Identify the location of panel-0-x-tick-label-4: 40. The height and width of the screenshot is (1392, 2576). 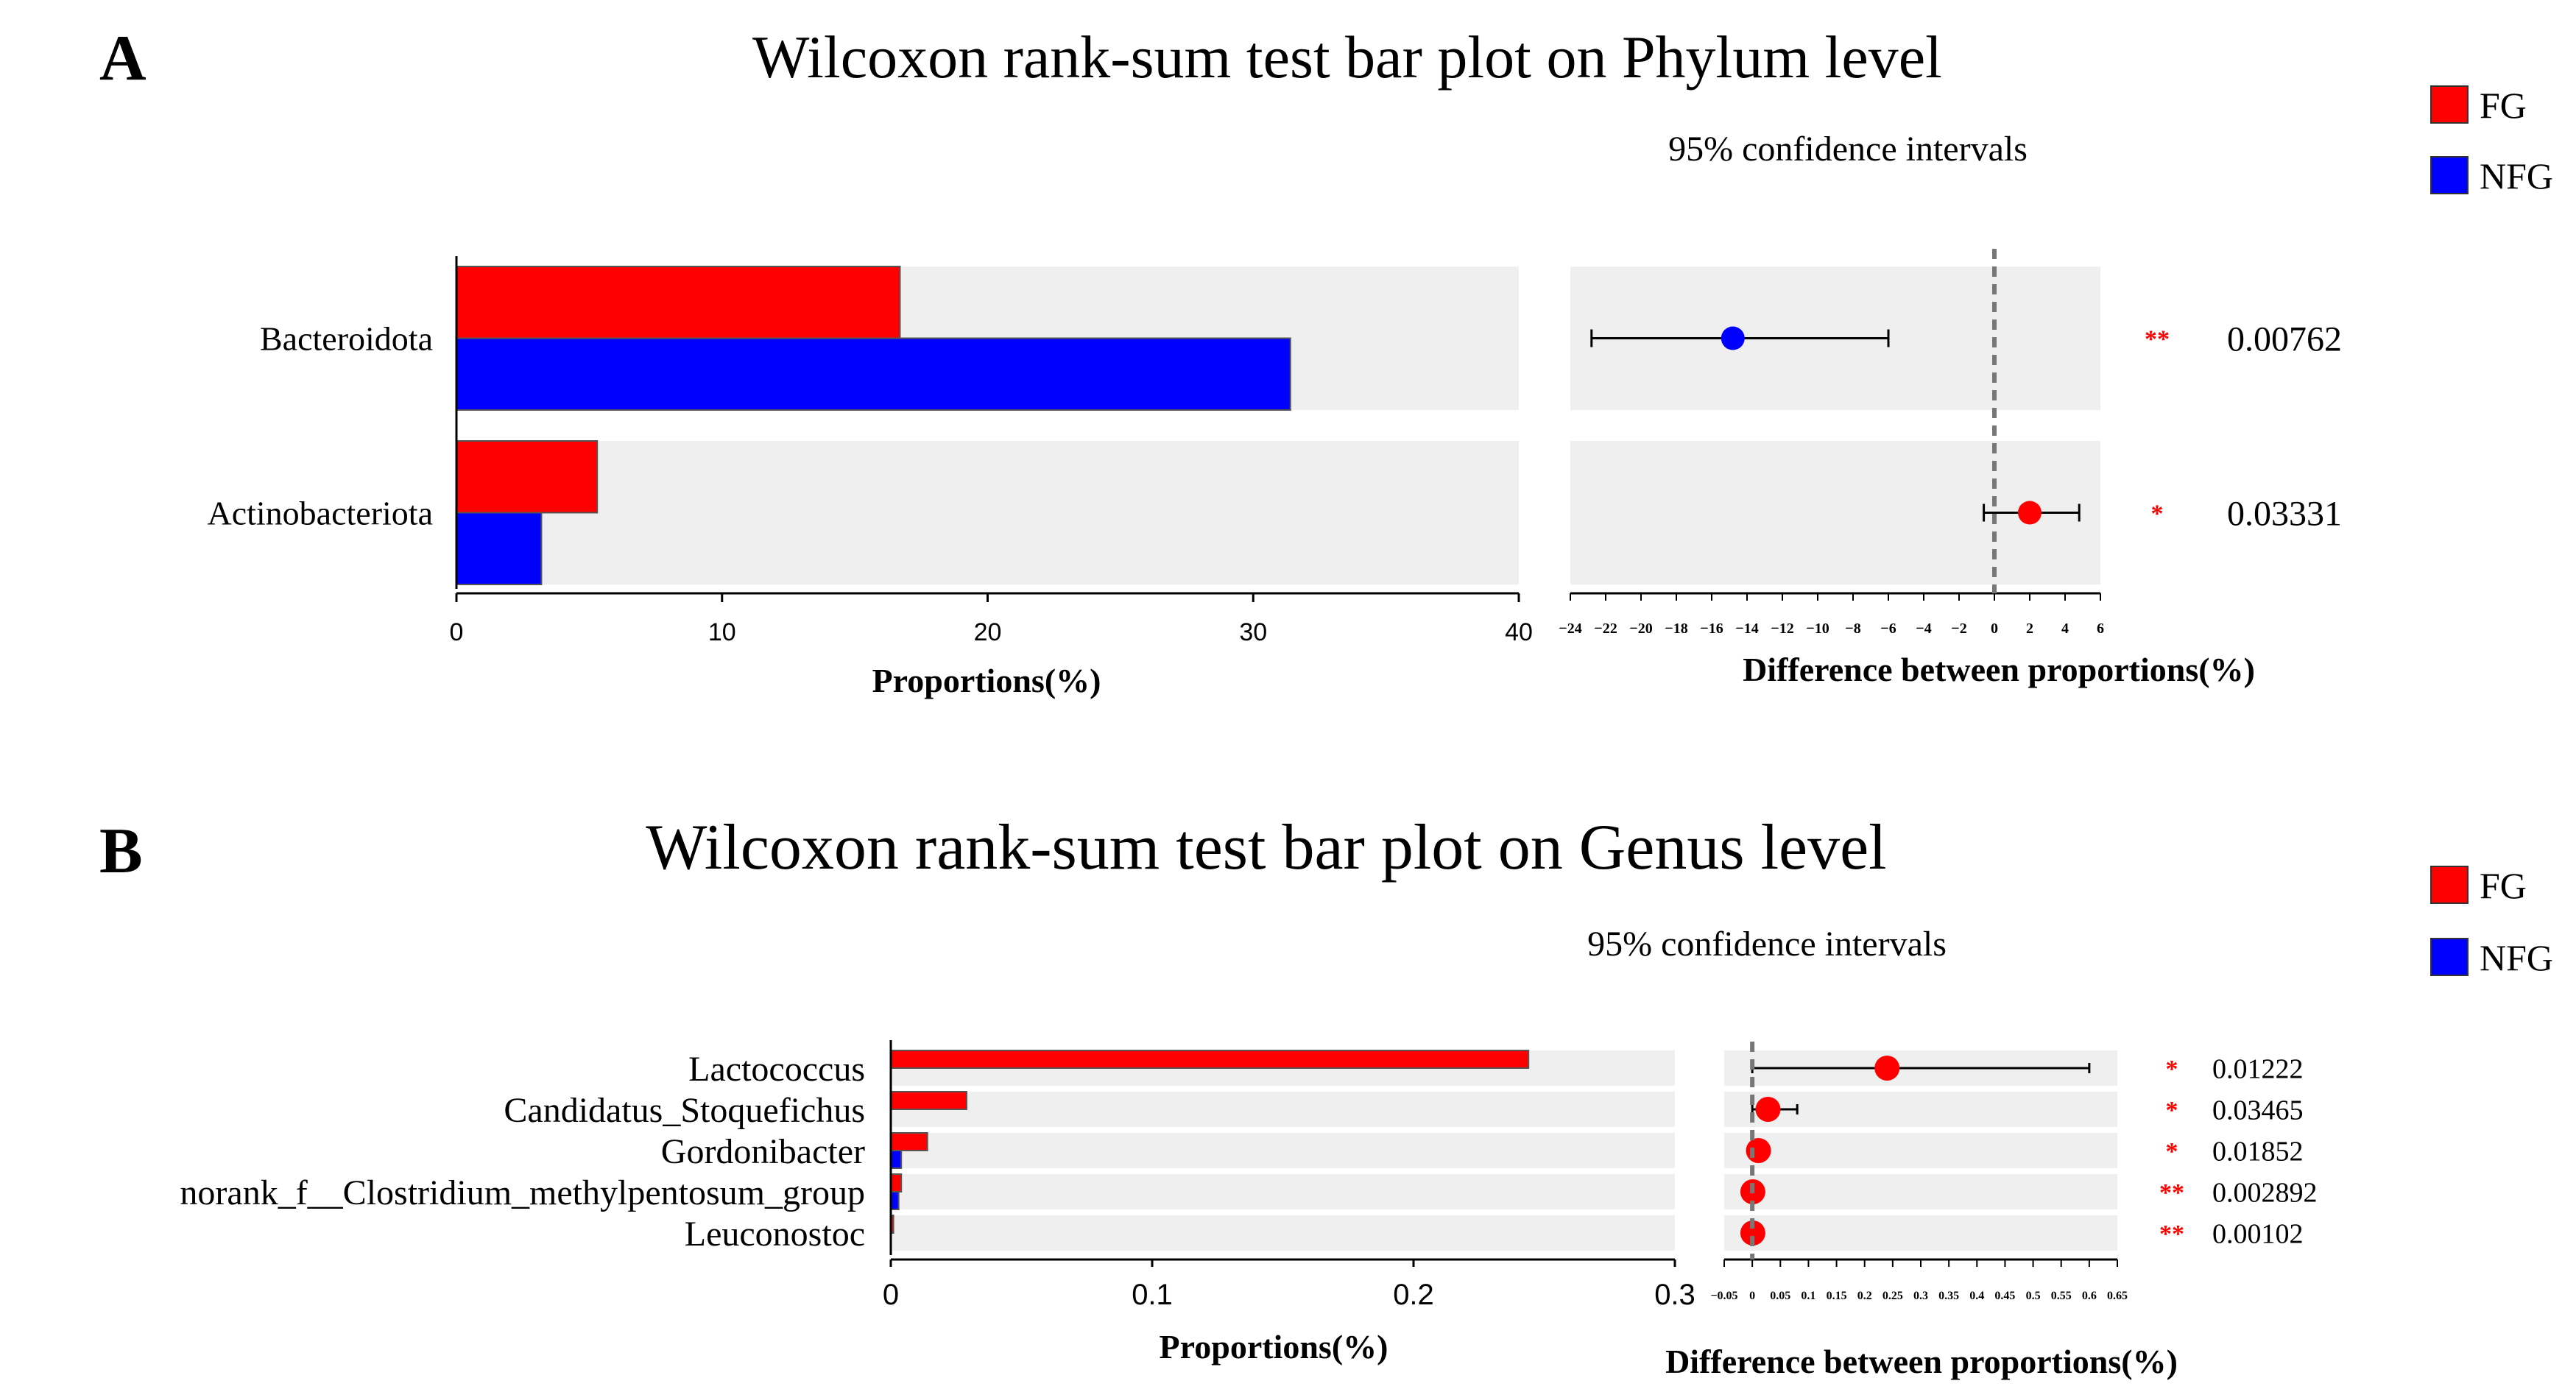
(1519, 632).